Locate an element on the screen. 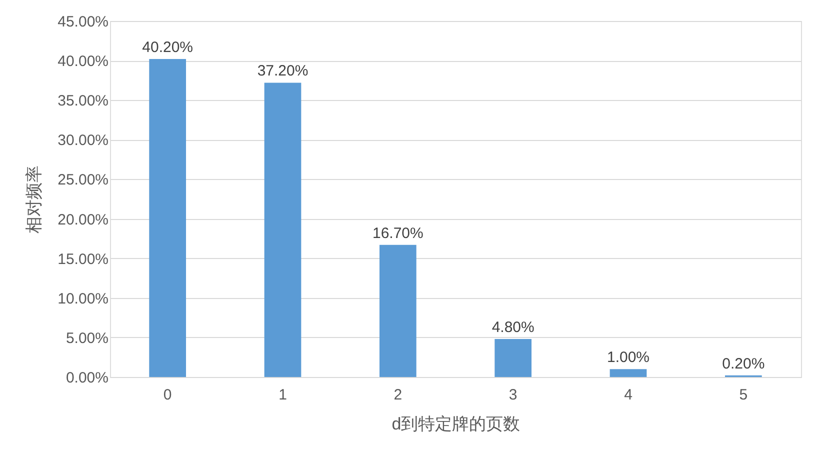  y-tick-label: 35.00% is located at coordinates (83, 101).